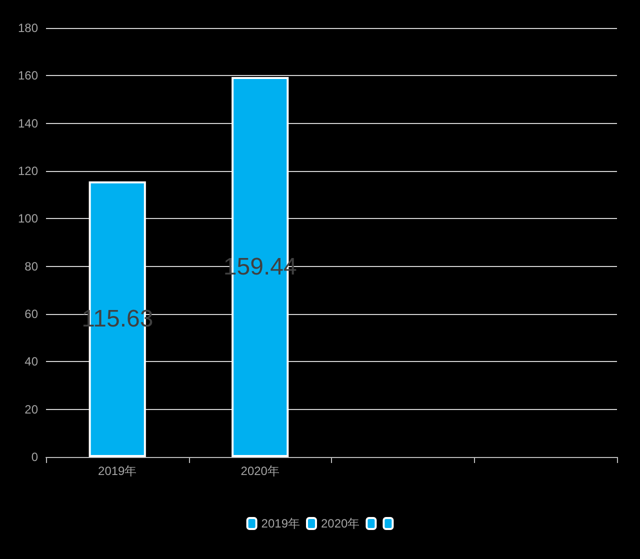 The height and width of the screenshot is (559, 640). I want to click on y-tick-label: 80, so click(31, 266).